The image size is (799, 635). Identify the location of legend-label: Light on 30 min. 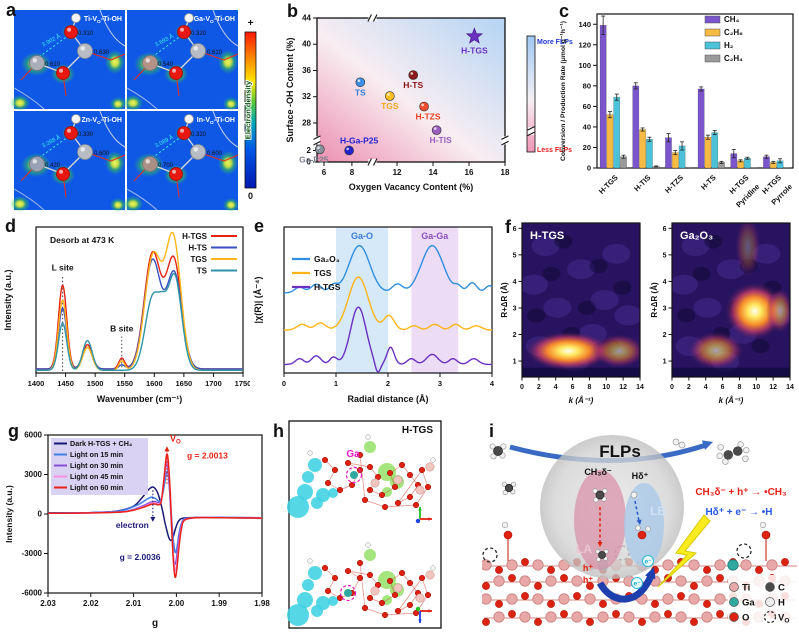
(96, 465).